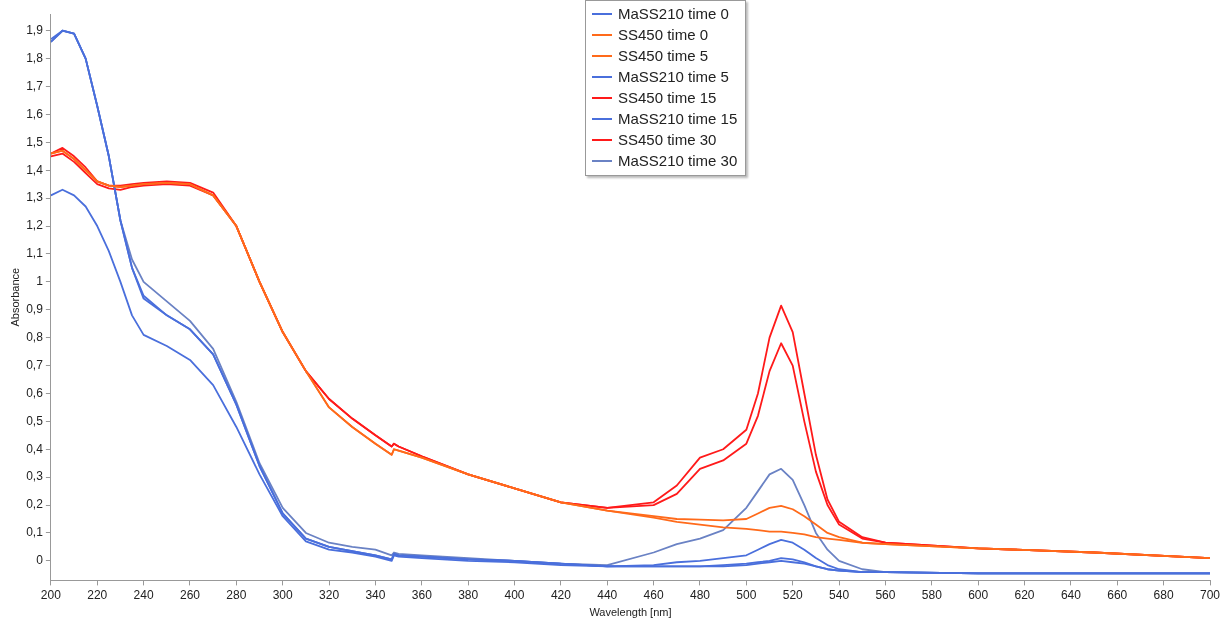  I want to click on y-tick-label: 1,6, so click(35, 113).